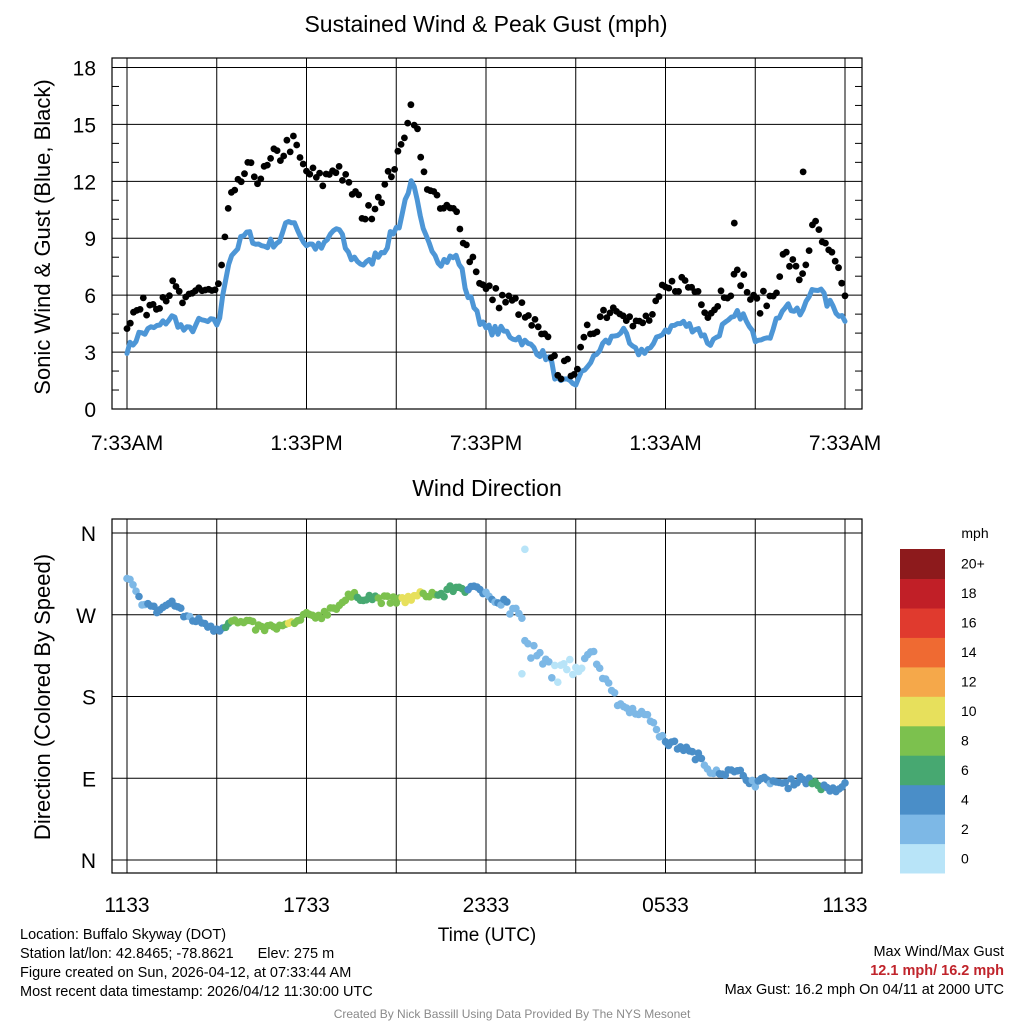 The width and height of the screenshot is (1024, 1024). I want to click on y-tick-label: 18, so click(84, 68).